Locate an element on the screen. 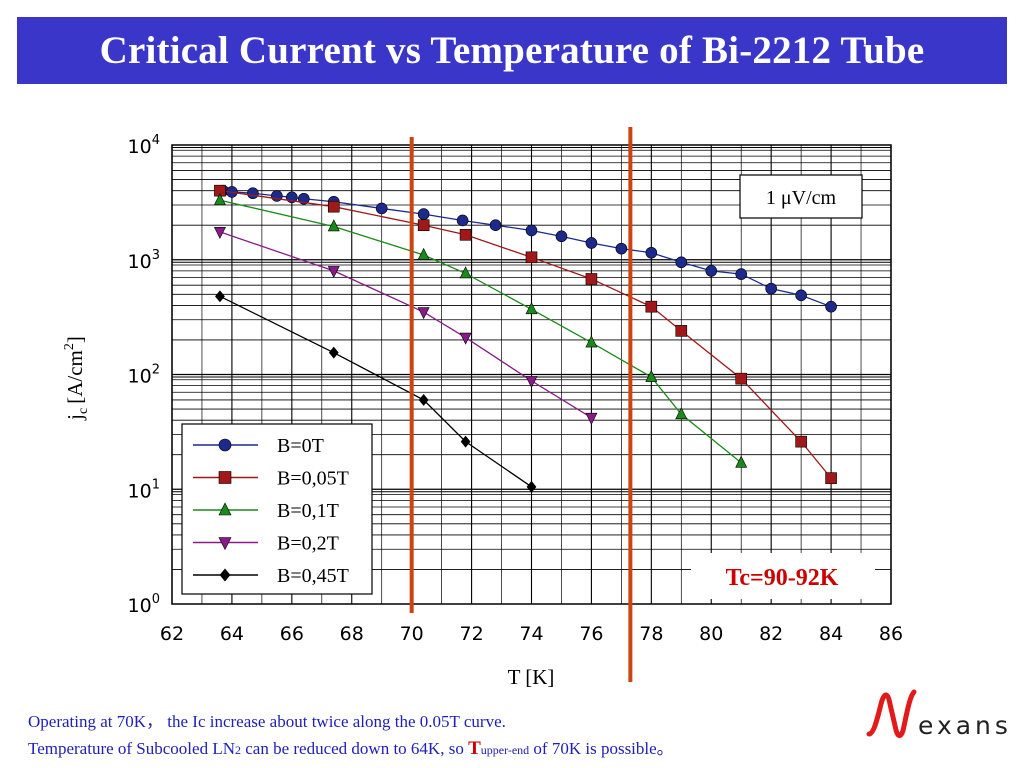 The height and width of the screenshot is (768, 1024). legend-item: B=0,05T is located at coordinates (271, 479).